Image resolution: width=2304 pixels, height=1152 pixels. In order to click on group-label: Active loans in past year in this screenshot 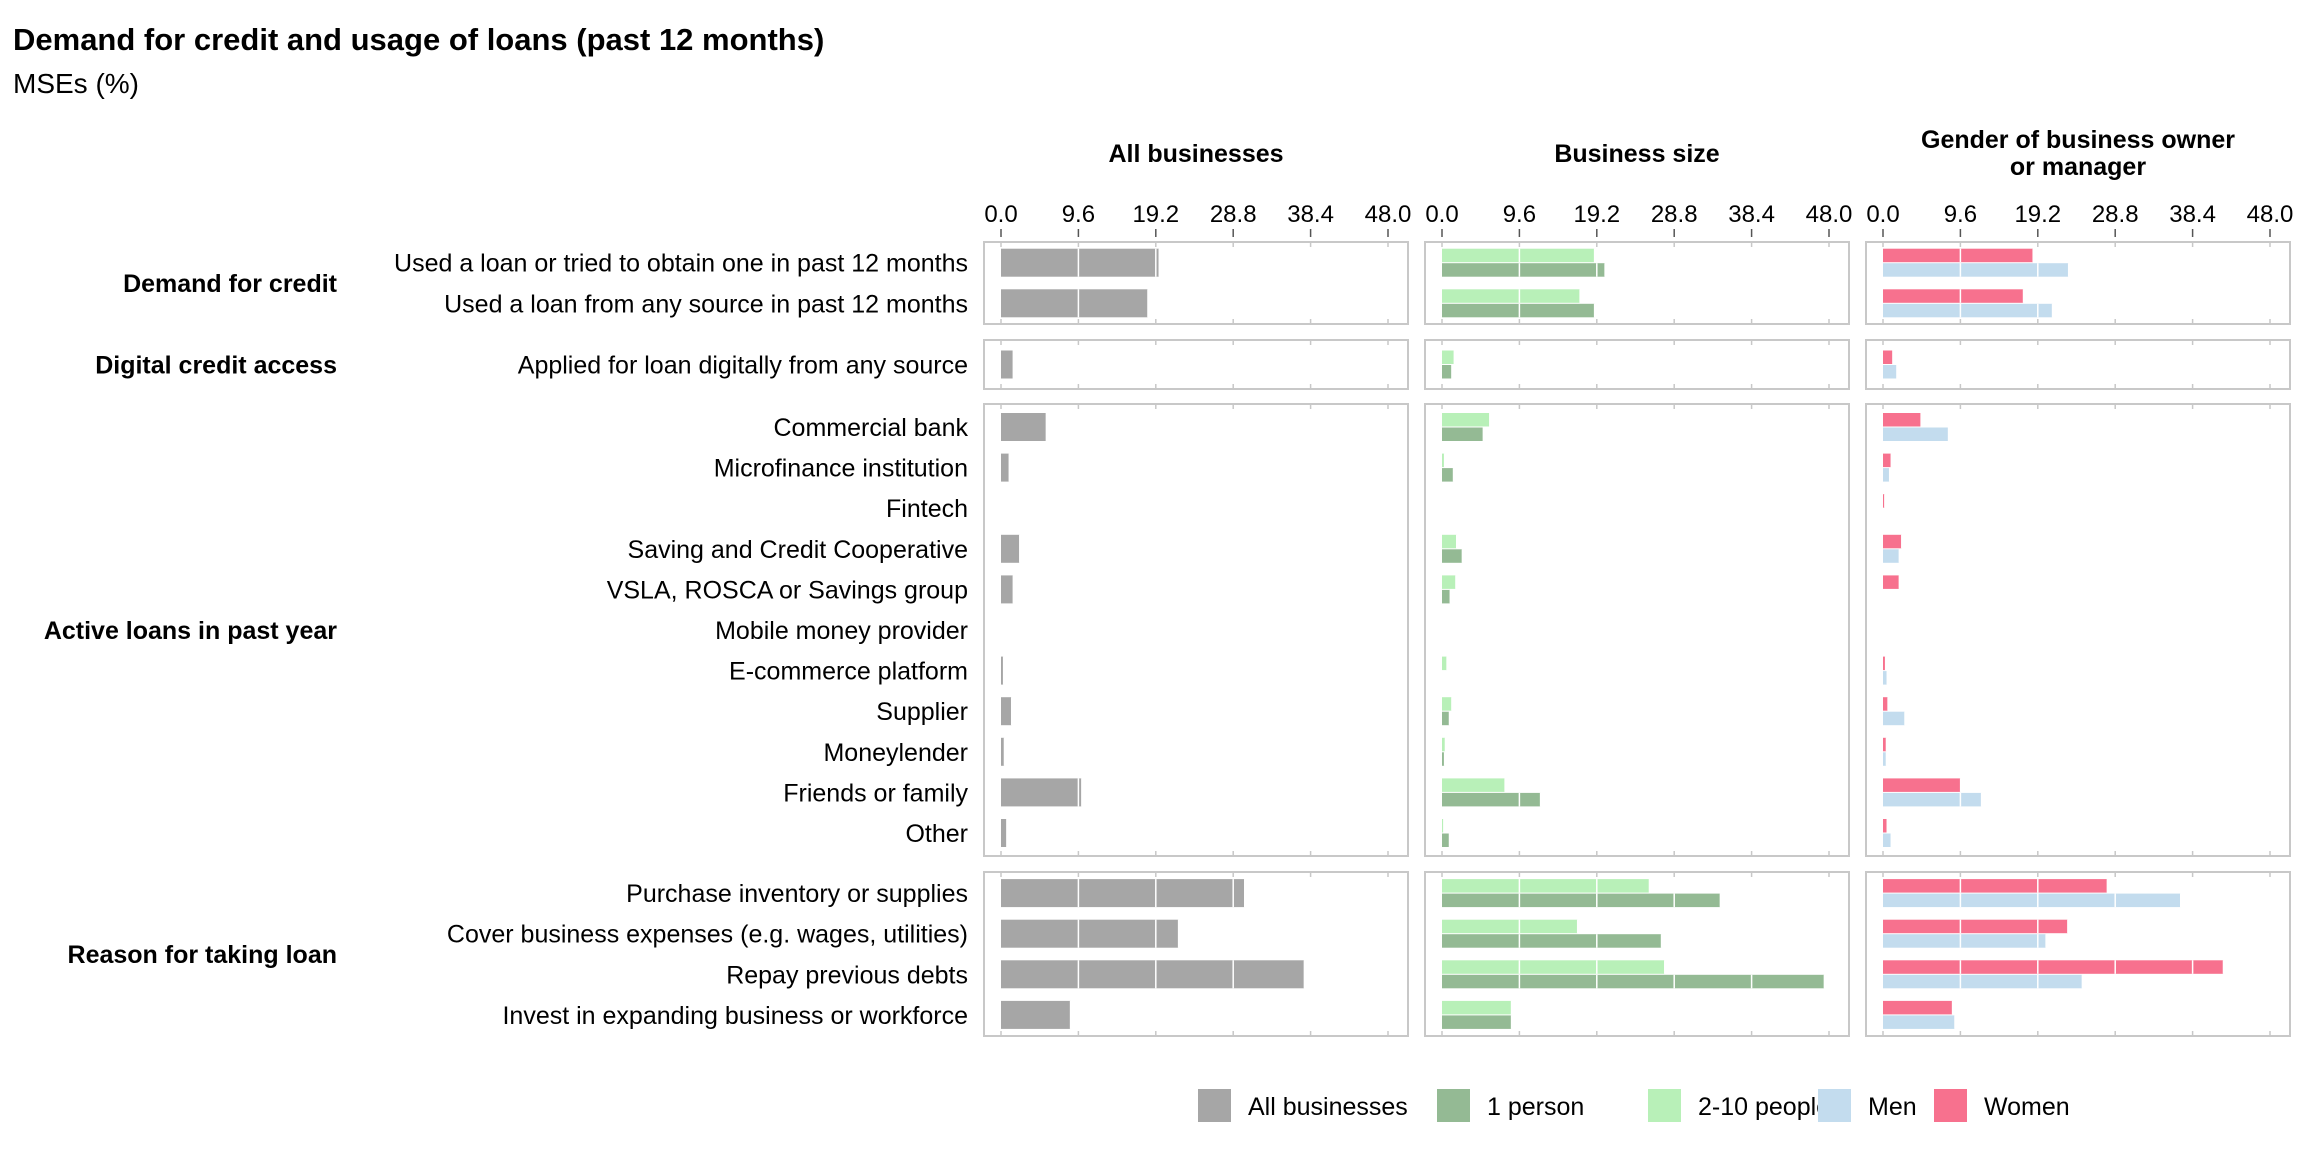, I will do `click(190, 631)`.